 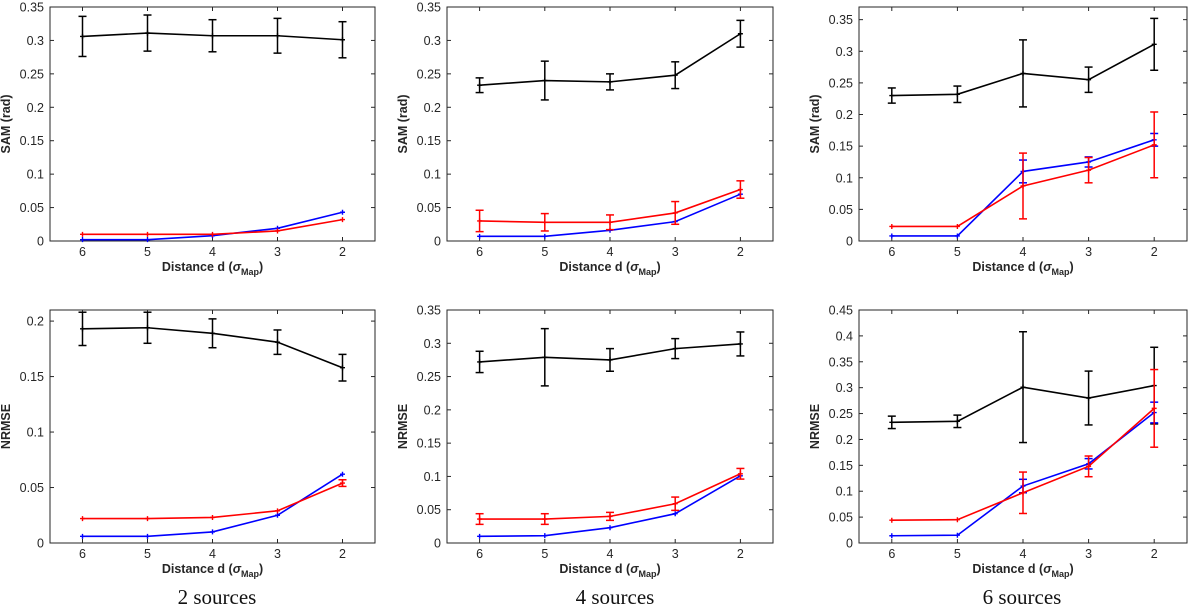 I want to click on caption-2-sources: 2 sources, so click(x=217, y=597).